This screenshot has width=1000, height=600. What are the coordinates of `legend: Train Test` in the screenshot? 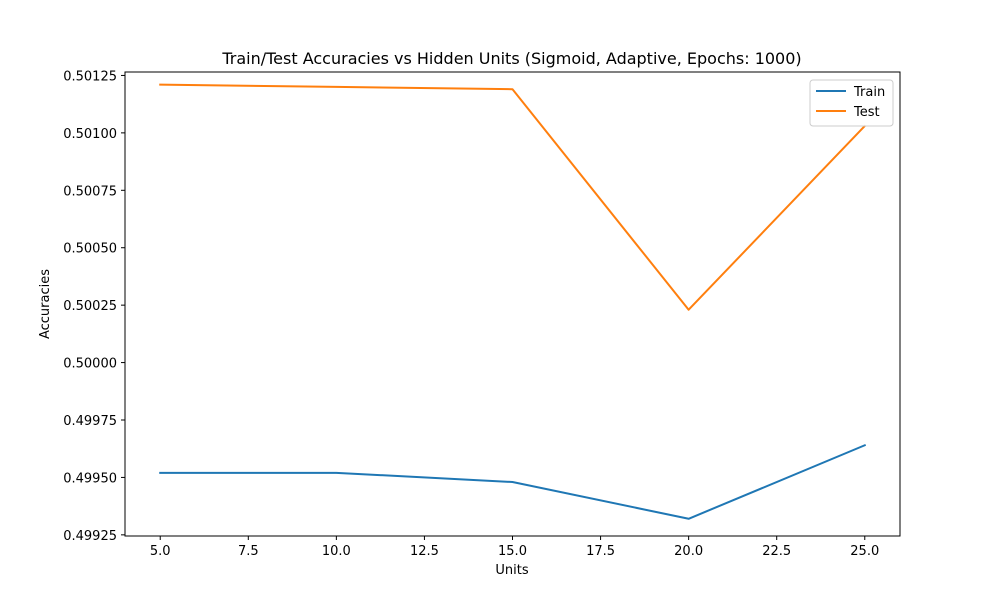 It's located at (851, 103).